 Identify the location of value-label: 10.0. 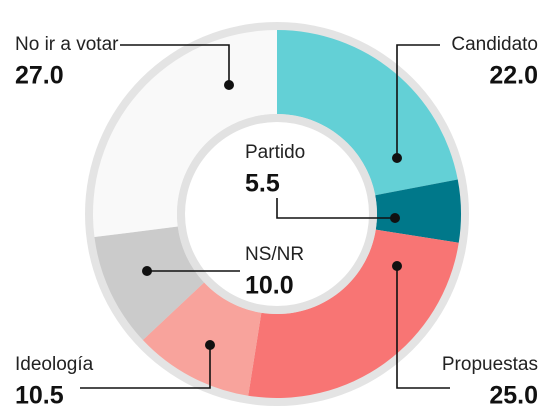
(269, 286).